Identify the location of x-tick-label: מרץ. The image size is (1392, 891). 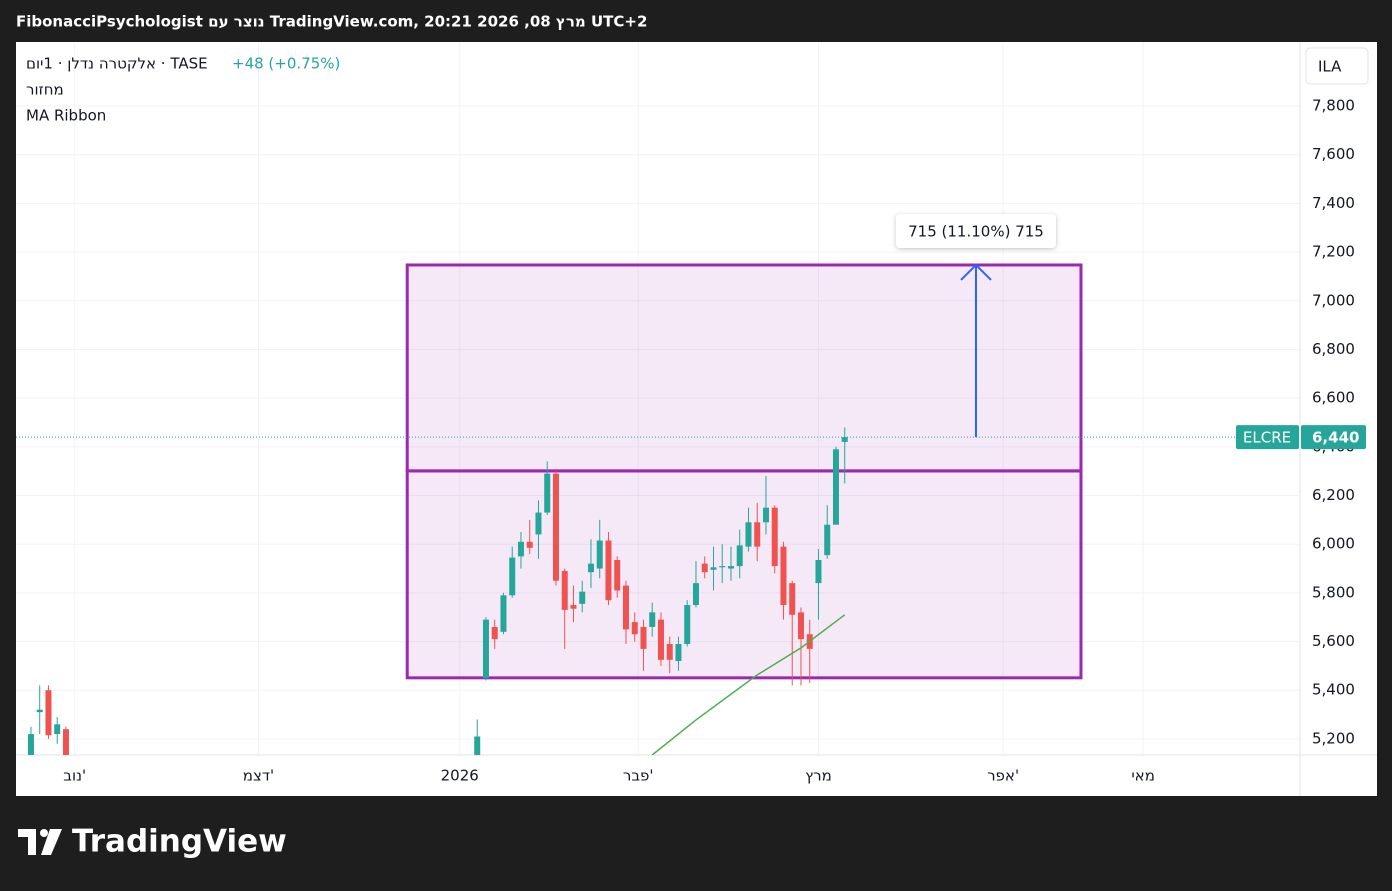
(818, 776).